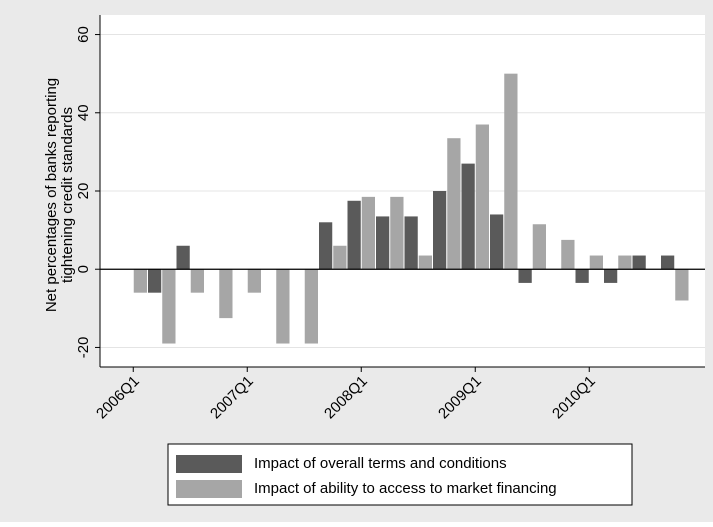 This screenshot has width=713, height=527. Describe the element at coordinates (83, 34) in the screenshot. I see `y-tick-label: 60` at that location.